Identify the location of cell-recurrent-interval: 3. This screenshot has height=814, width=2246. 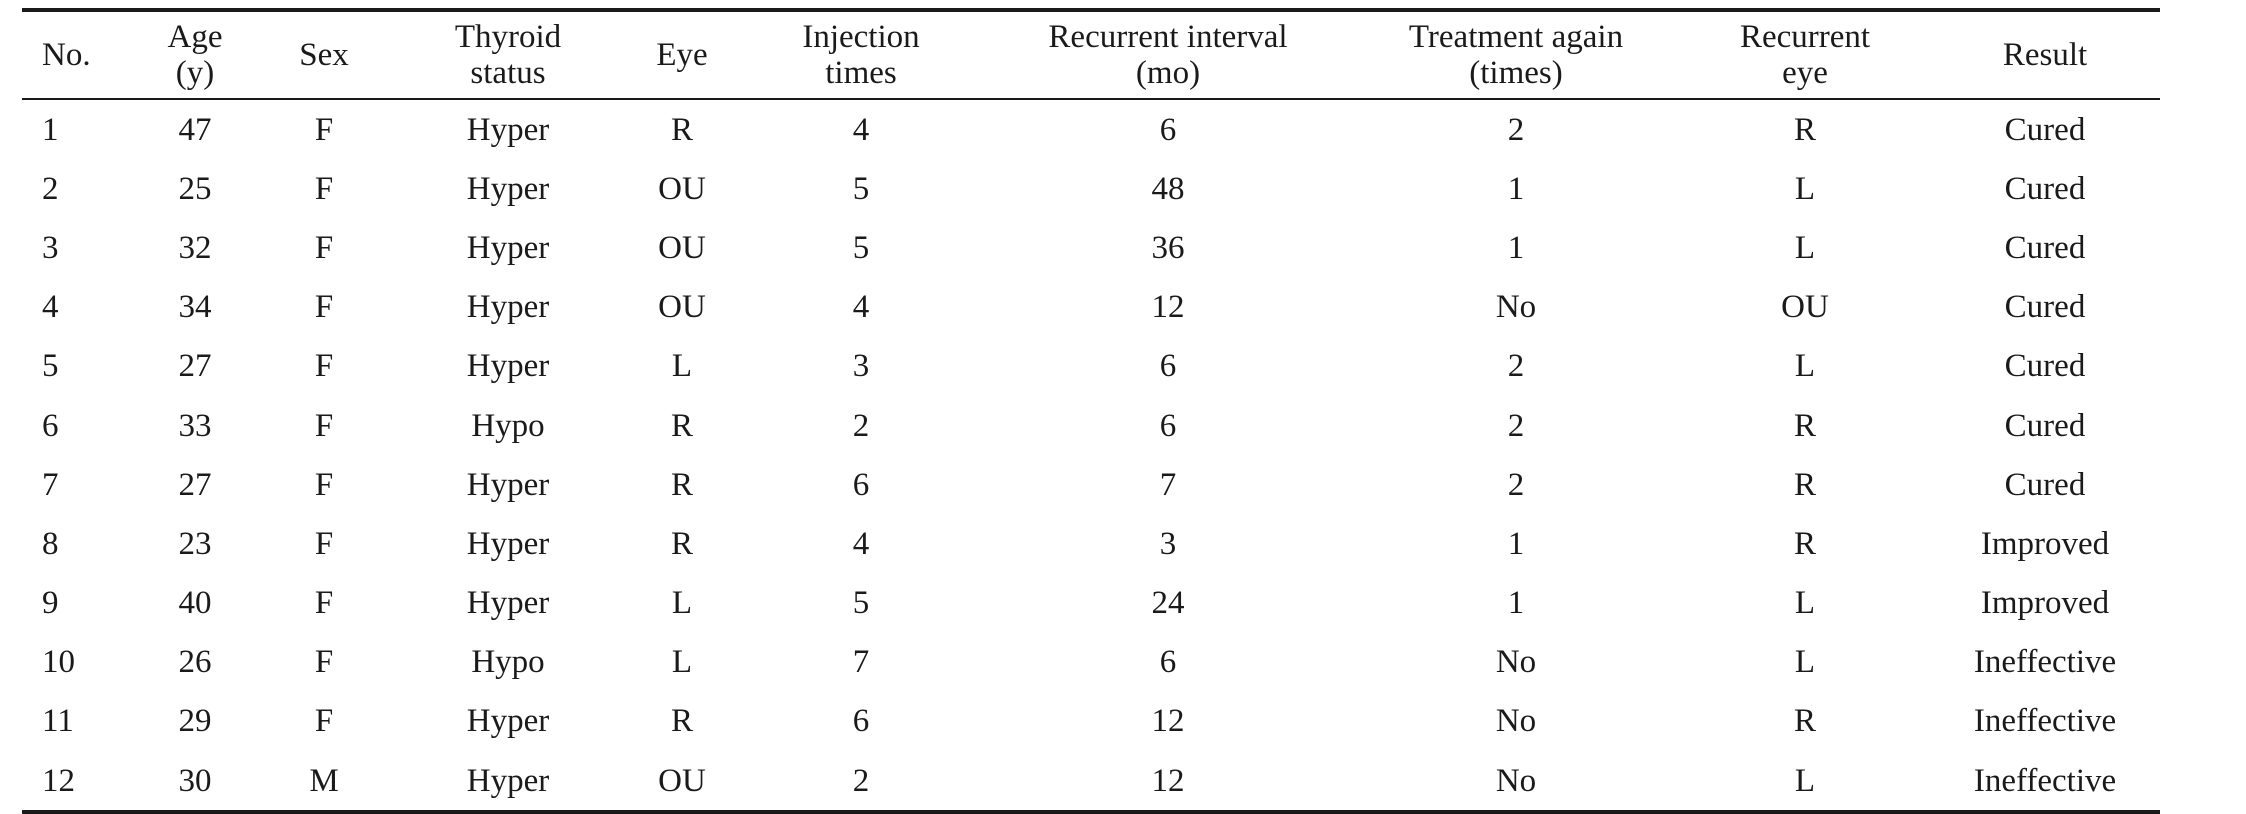
(1168, 543).